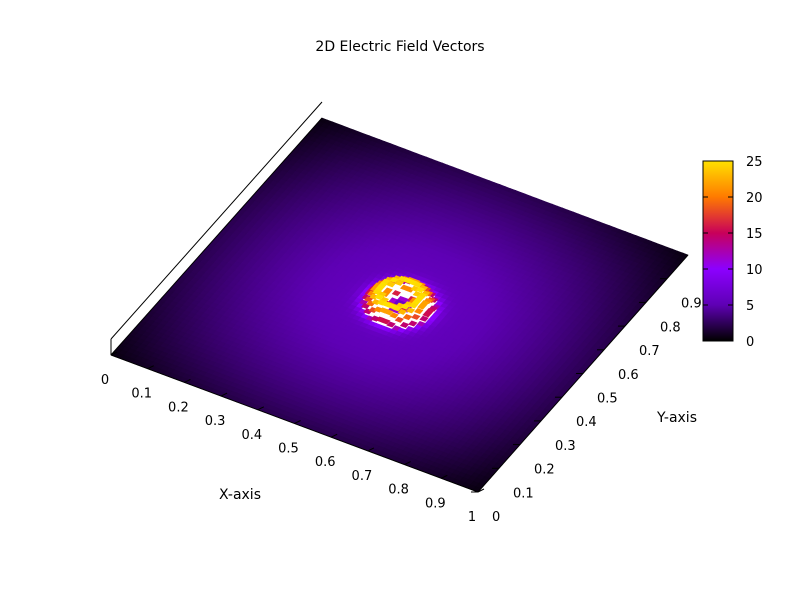 Image resolution: width=800 pixels, height=600 pixels. What do you see at coordinates (105, 380) in the screenshot?
I see `x-tick-label: 0` at bounding box center [105, 380].